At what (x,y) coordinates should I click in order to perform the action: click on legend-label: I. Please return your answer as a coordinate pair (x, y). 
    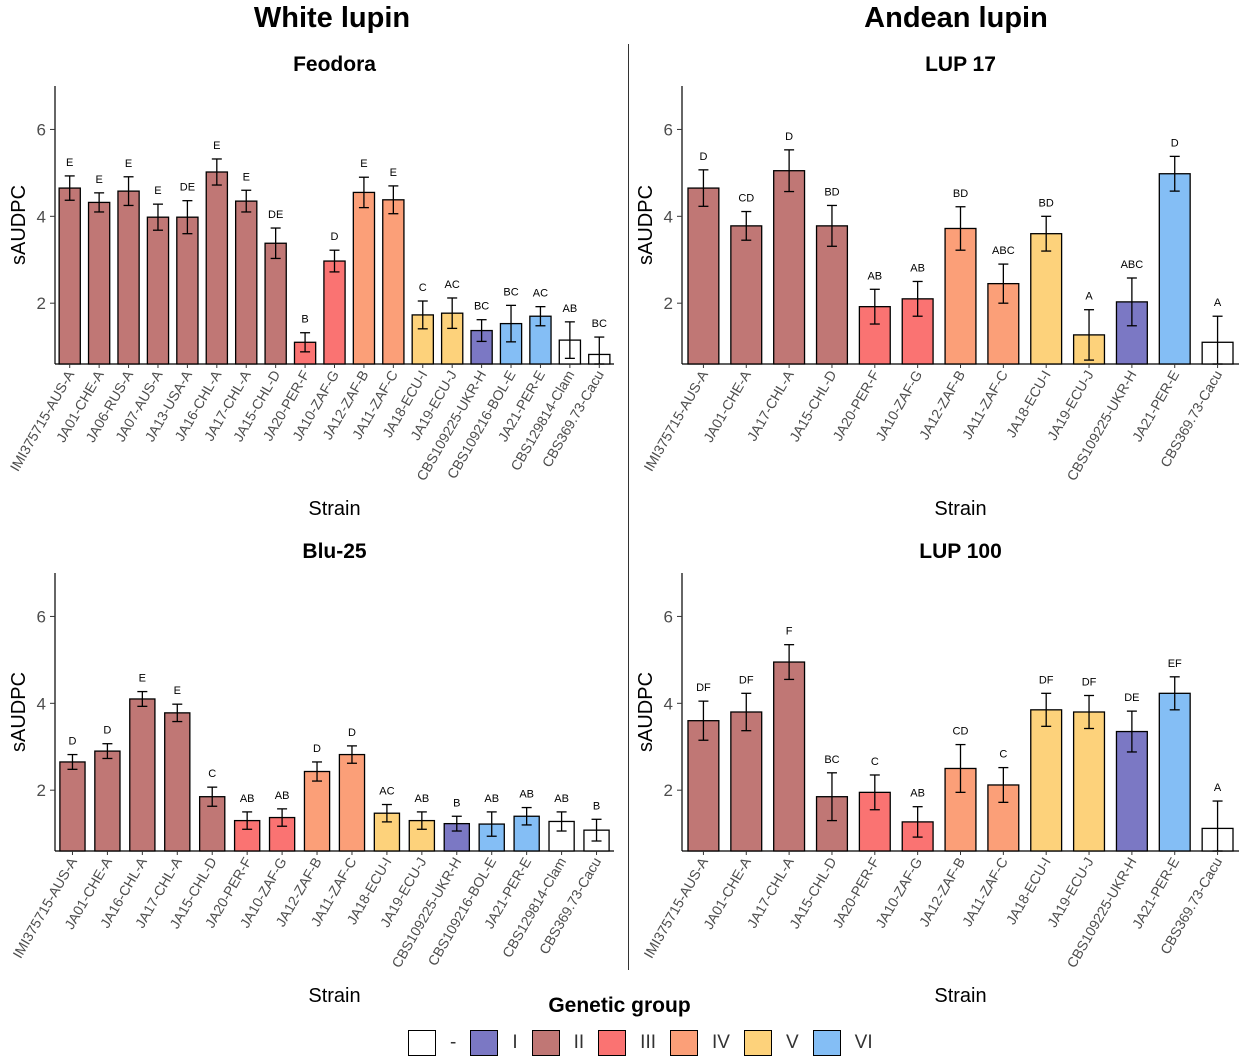
    Looking at the image, I should click on (515, 1042).